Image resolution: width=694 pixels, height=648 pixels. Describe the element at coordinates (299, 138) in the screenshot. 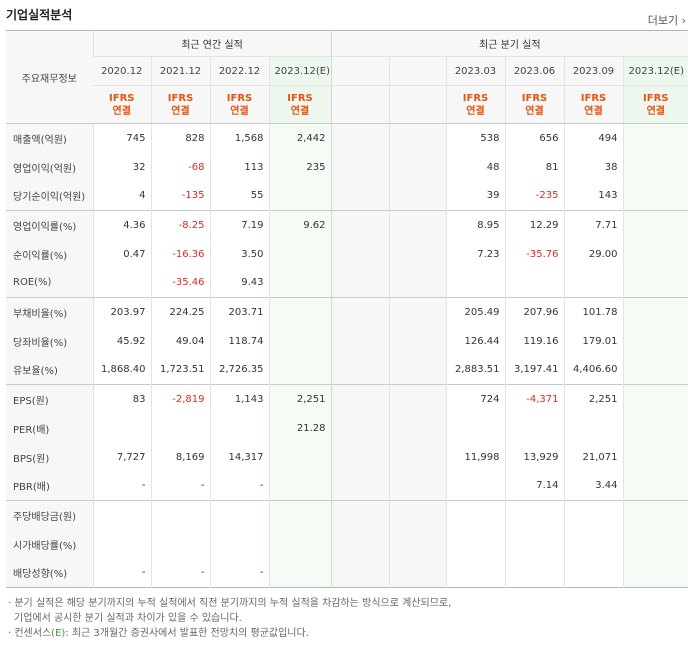

I see `estimate-cell: 2,442` at that location.